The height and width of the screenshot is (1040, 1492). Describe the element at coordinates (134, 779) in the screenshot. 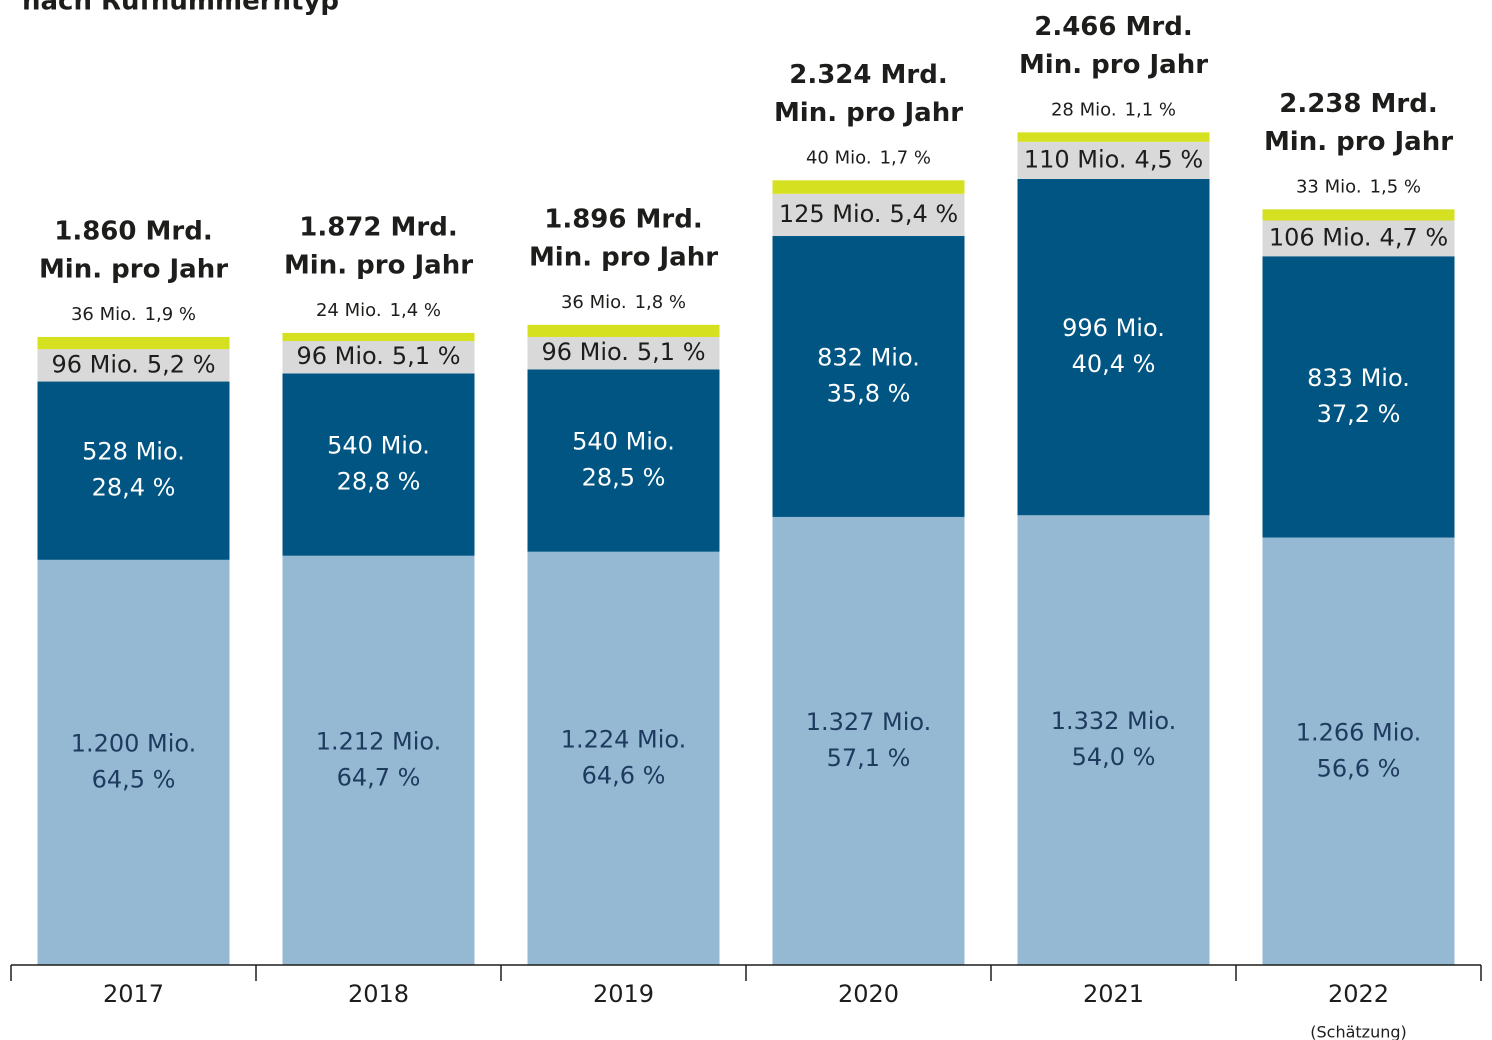

I see `share-label: 64,5 %` at that location.